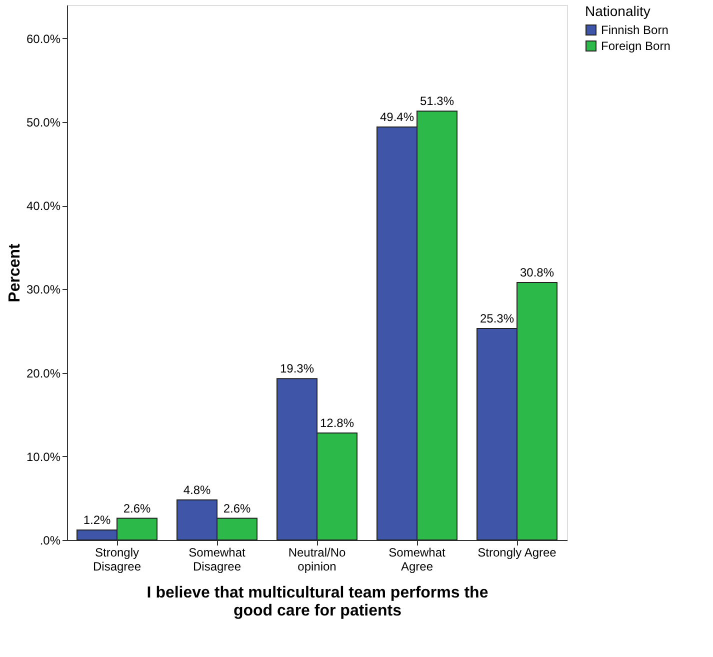 This screenshot has height=657, width=713. I want to click on x-tick-label: Strongly Disagree, so click(117, 560).